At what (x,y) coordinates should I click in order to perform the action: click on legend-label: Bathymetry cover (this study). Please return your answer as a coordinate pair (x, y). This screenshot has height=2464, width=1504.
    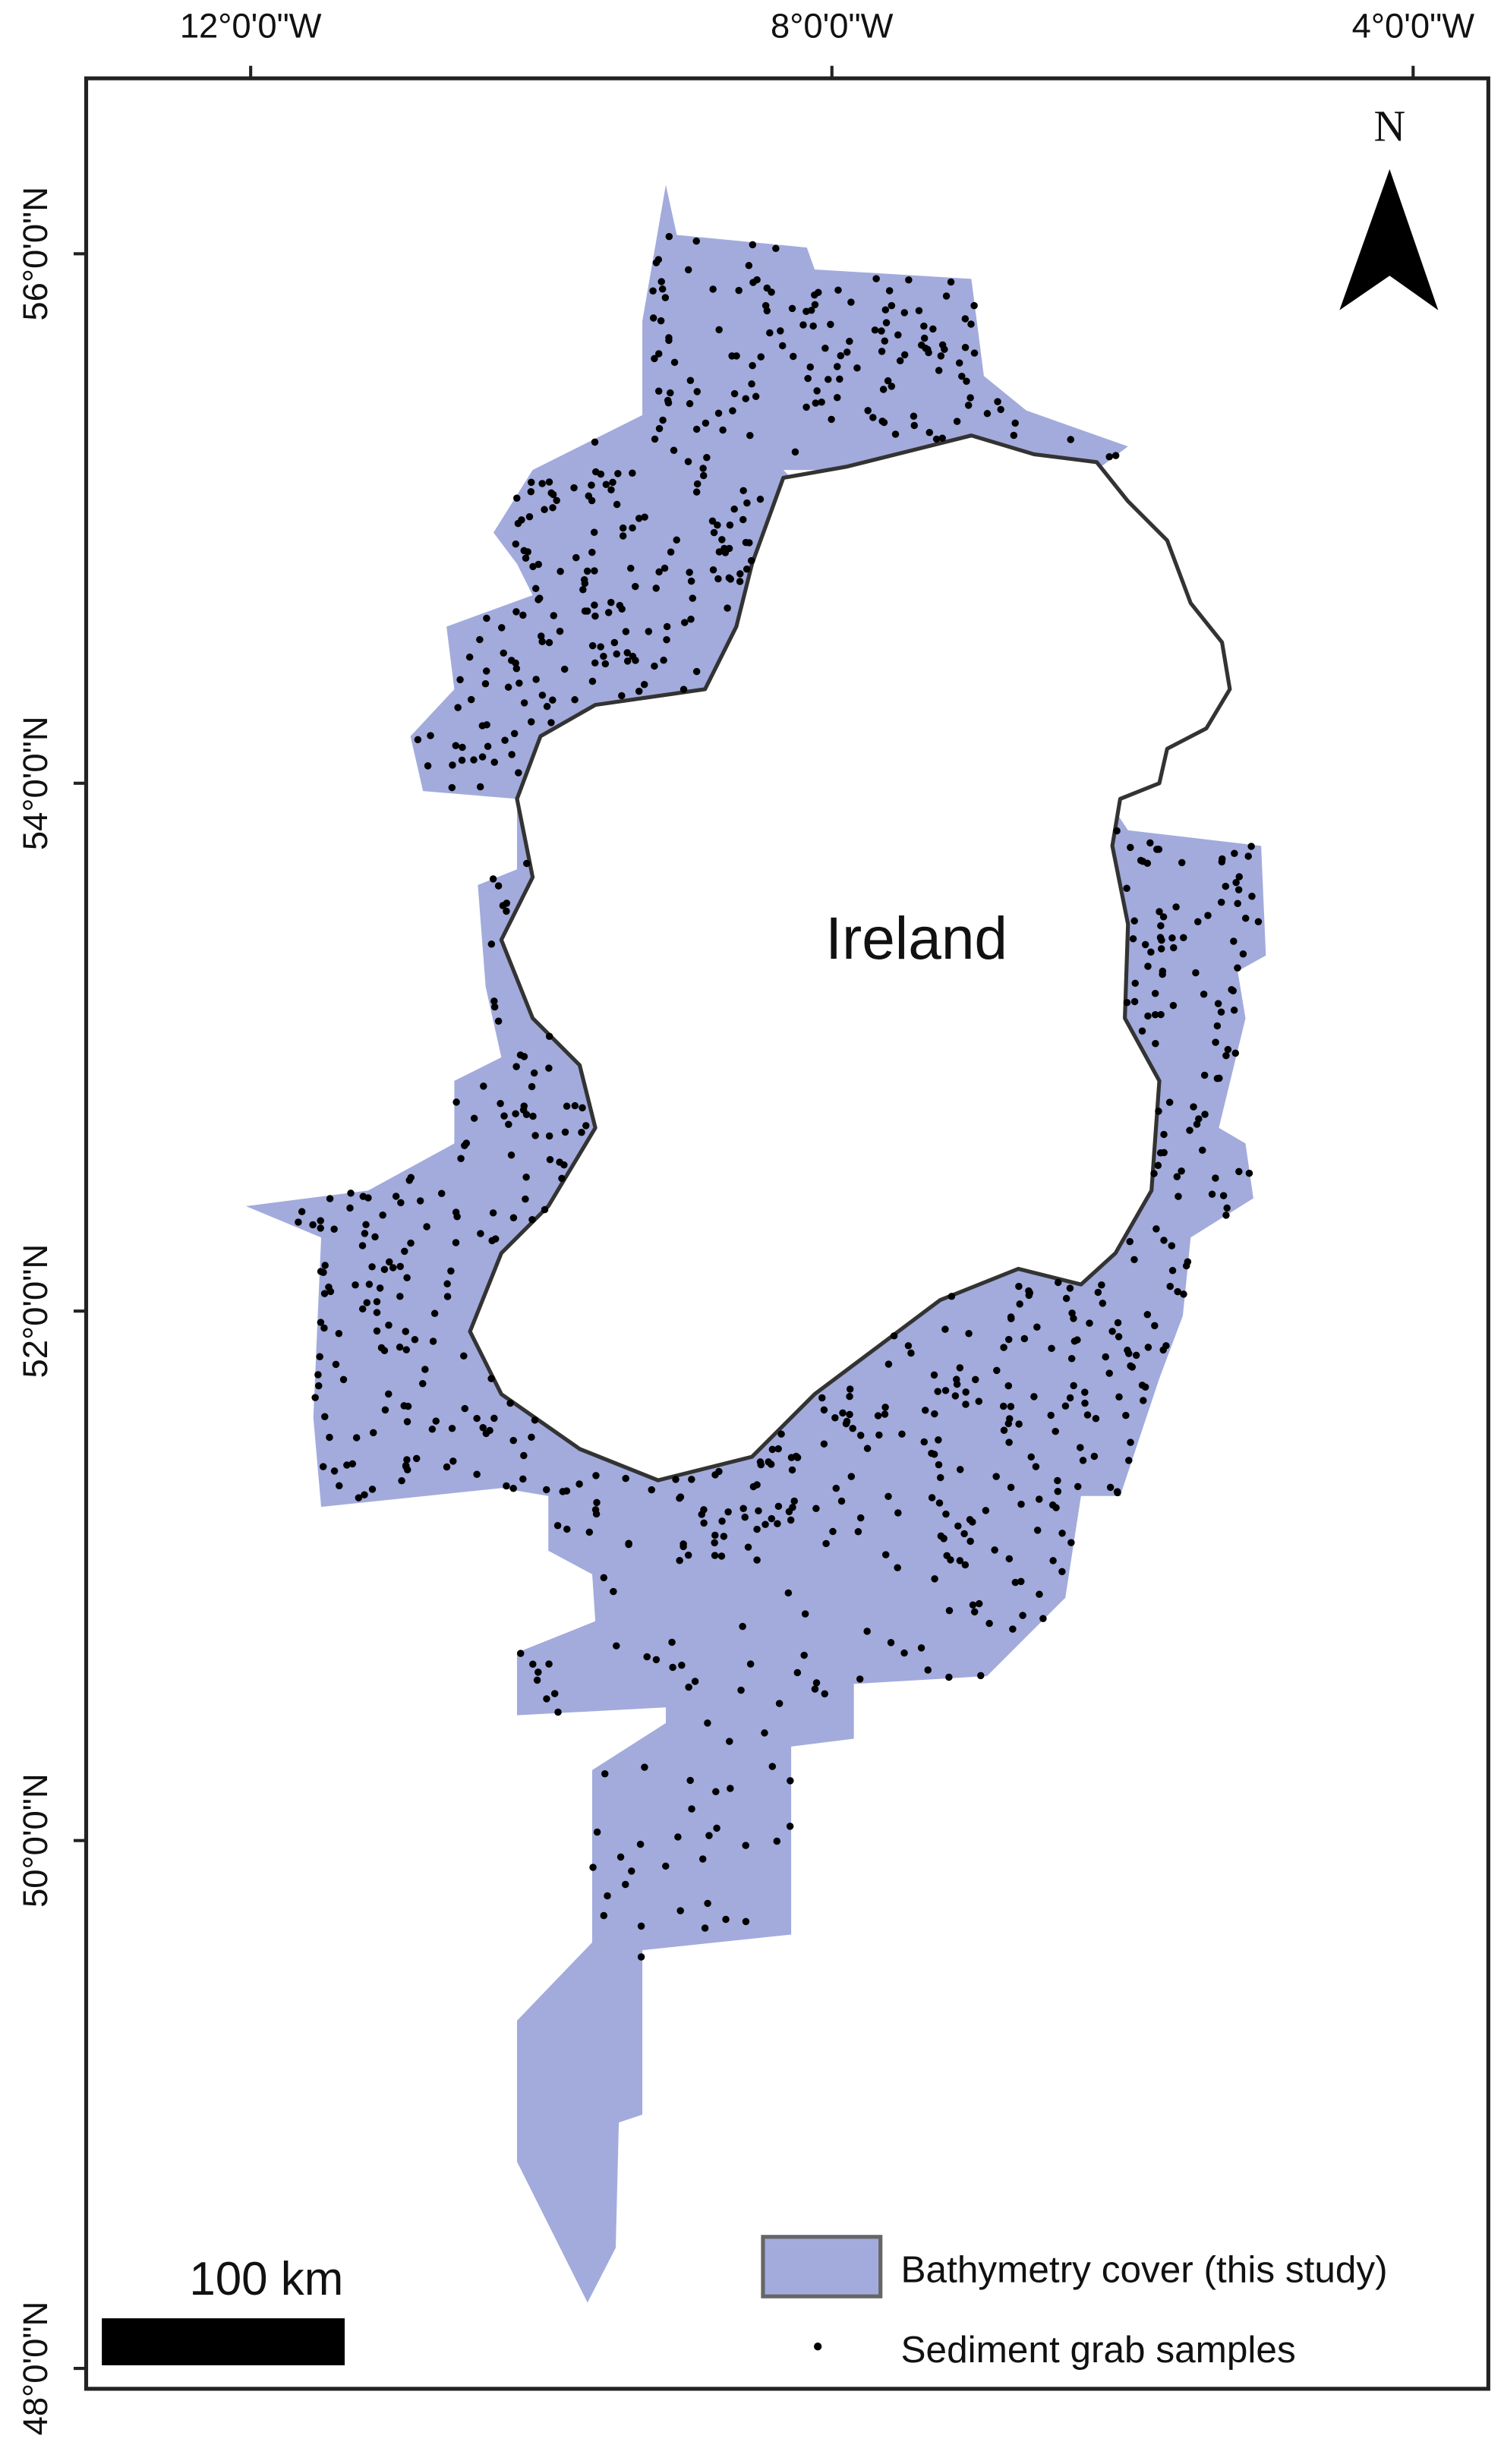
    Looking at the image, I should click on (1144, 2270).